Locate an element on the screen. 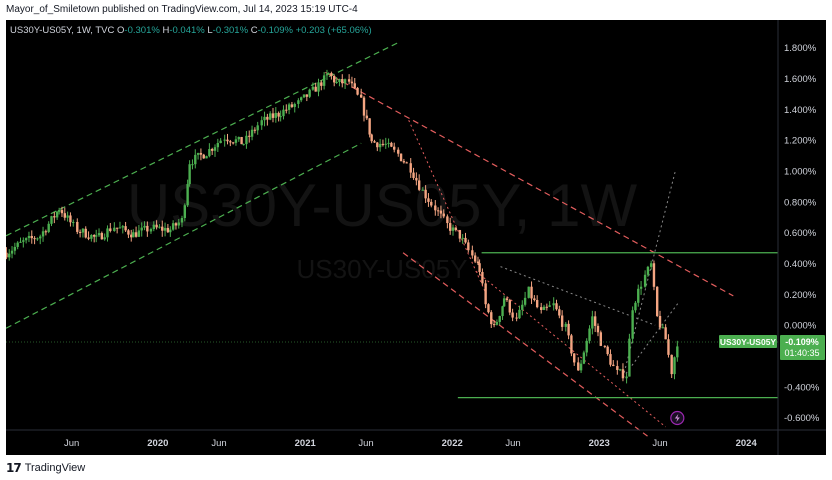  price-tag-countdown: 01:40:35 is located at coordinates (801, 353).